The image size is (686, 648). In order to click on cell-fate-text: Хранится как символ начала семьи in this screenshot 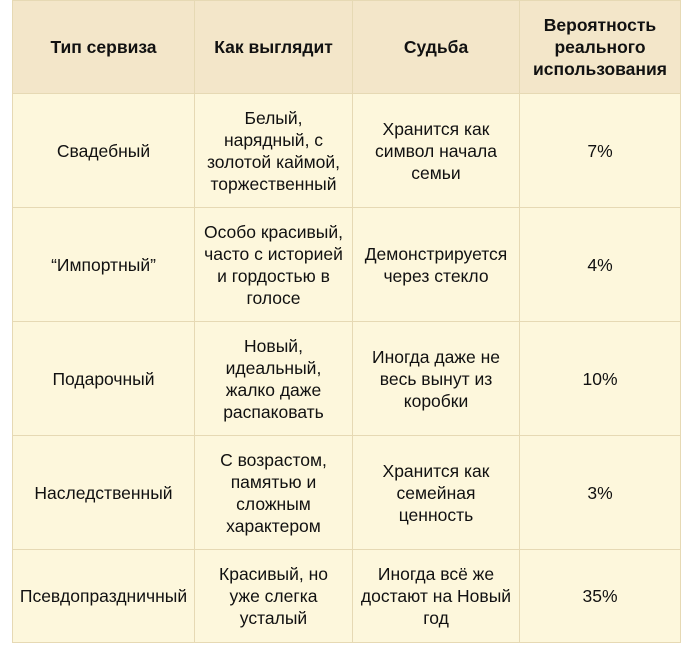, I will do `click(436, 150)`.